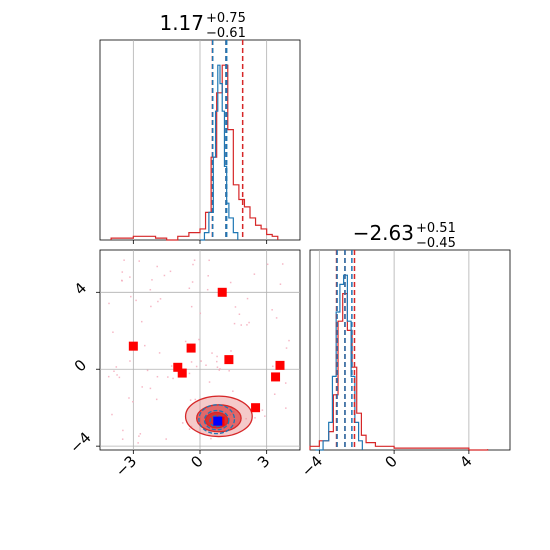  Describe the element at coordinates (436, 228) in the screenshot. I see `title-param-2-plus: +0.51` at that location.